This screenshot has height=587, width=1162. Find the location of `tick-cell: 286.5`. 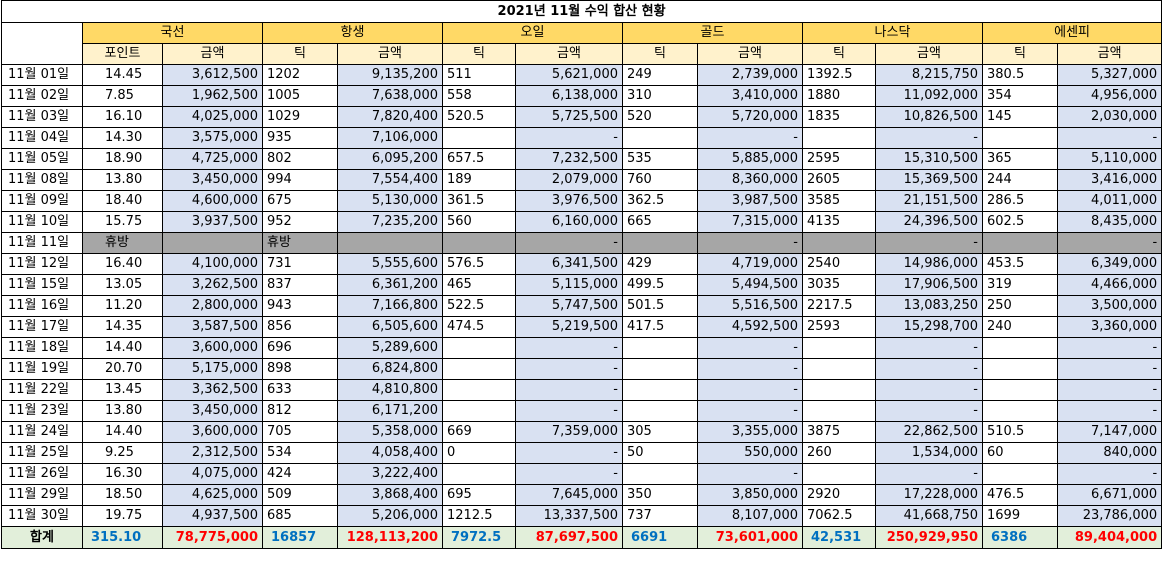

tick-cell: 286.5 is located at coordinates (1020, 201).